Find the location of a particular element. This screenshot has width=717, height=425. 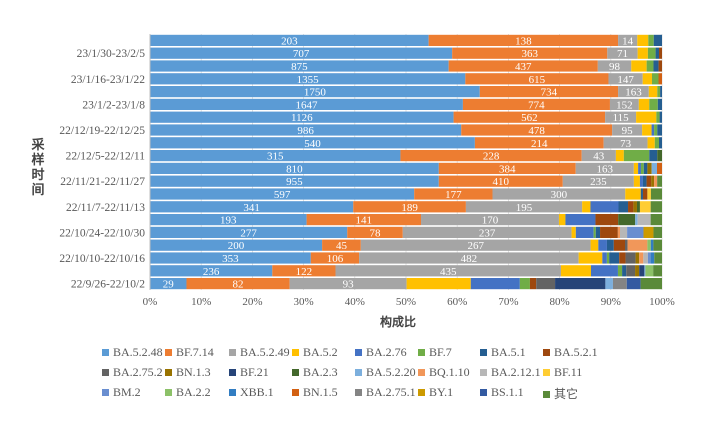

data-label: 597 is located at coordinates (282, 195).